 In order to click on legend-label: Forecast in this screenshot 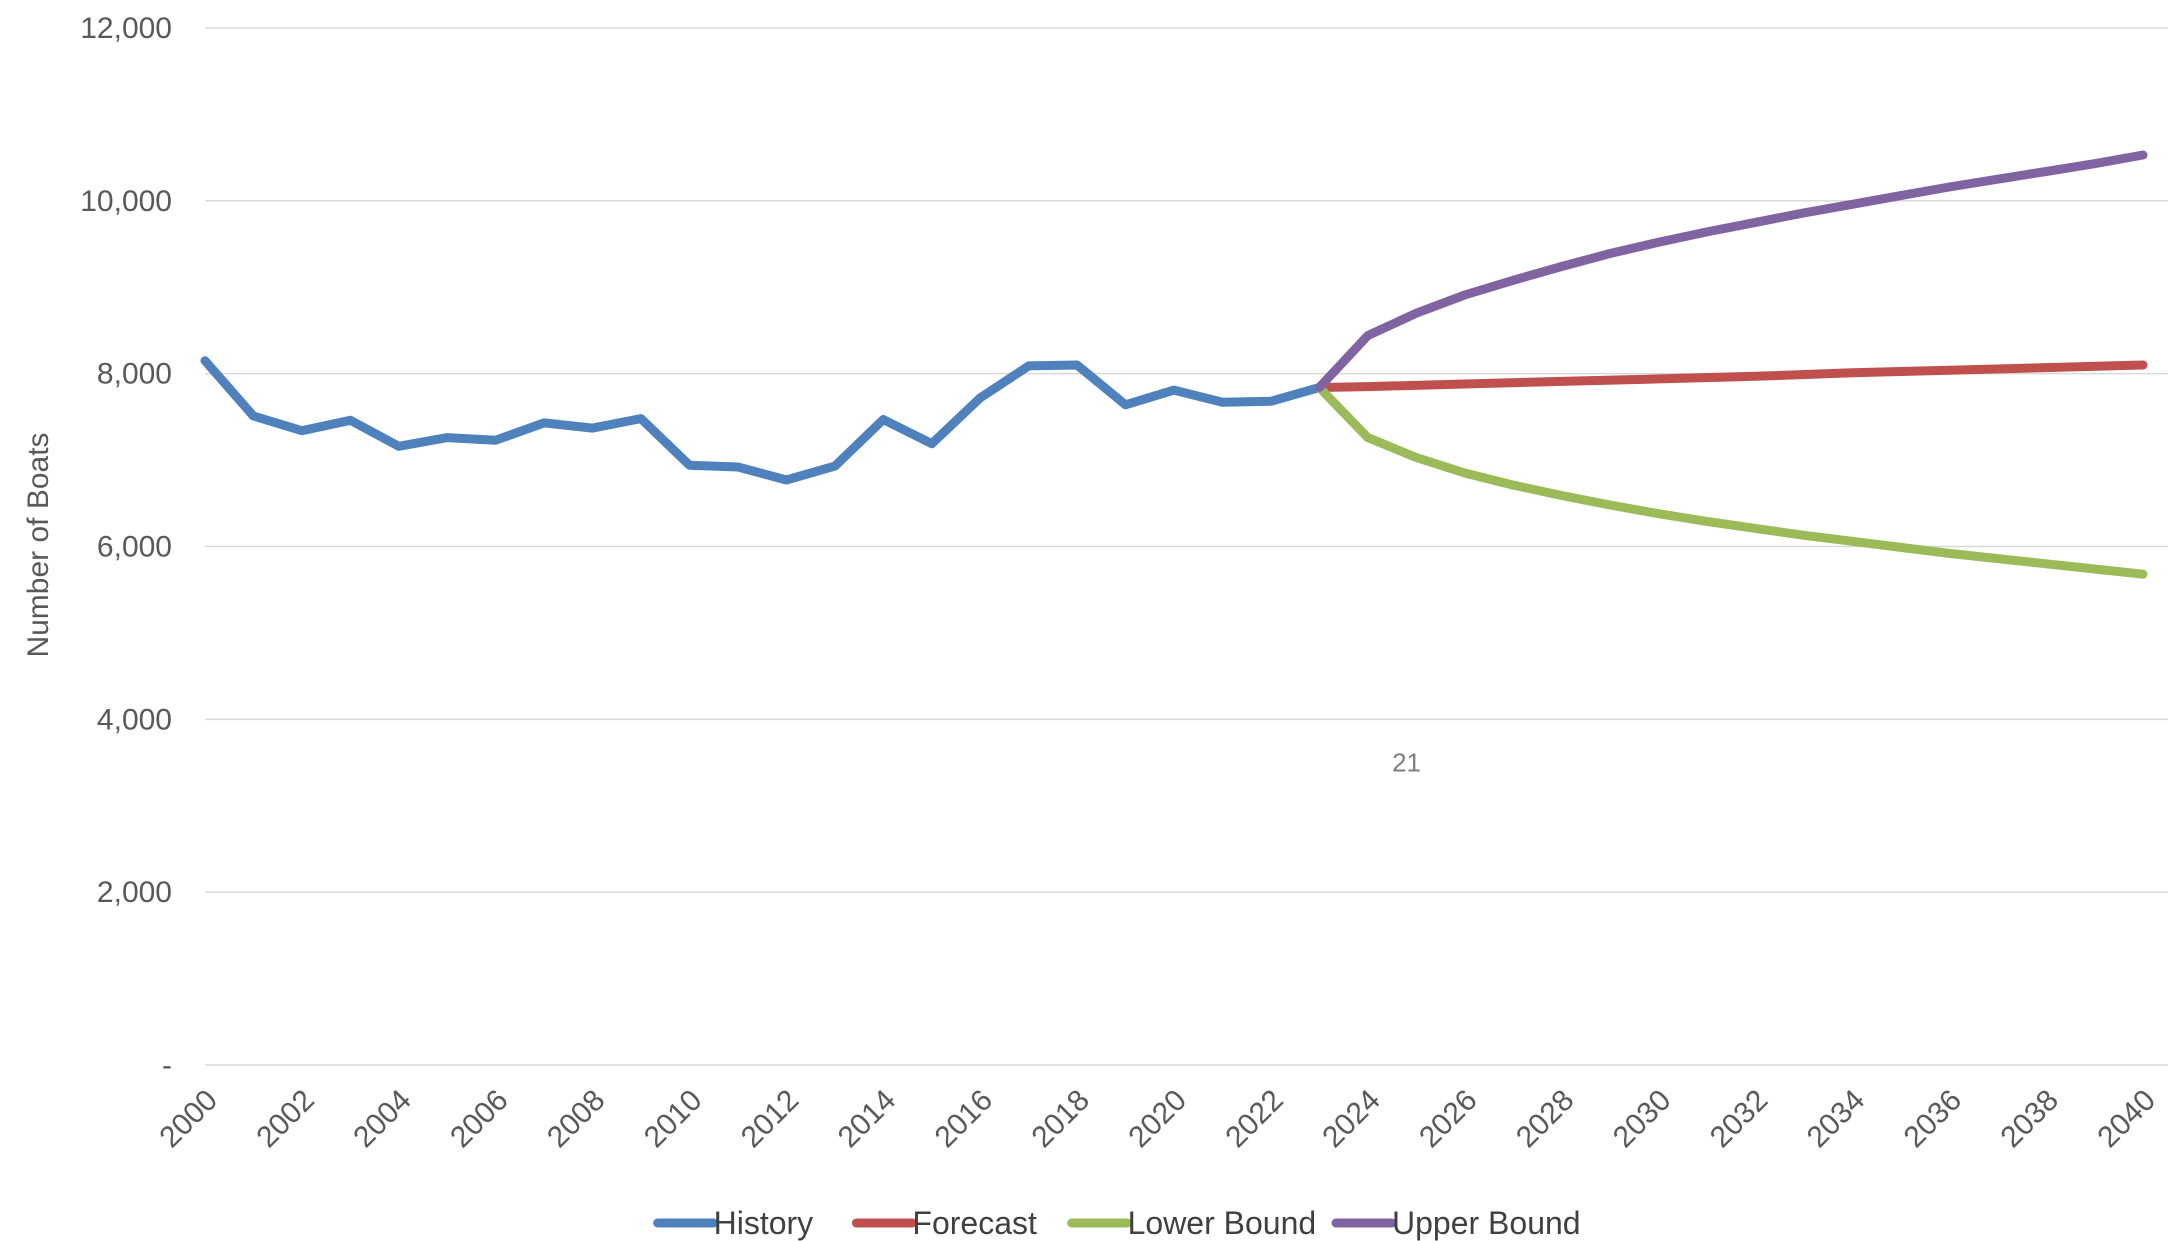, I will do `click(974, 1223)`.